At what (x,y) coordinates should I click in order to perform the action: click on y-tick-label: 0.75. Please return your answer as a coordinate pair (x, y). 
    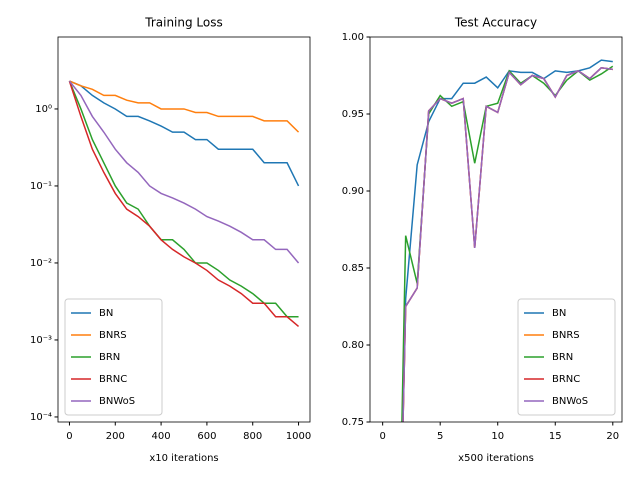
    Looking at the image, I should click on (353, 422).